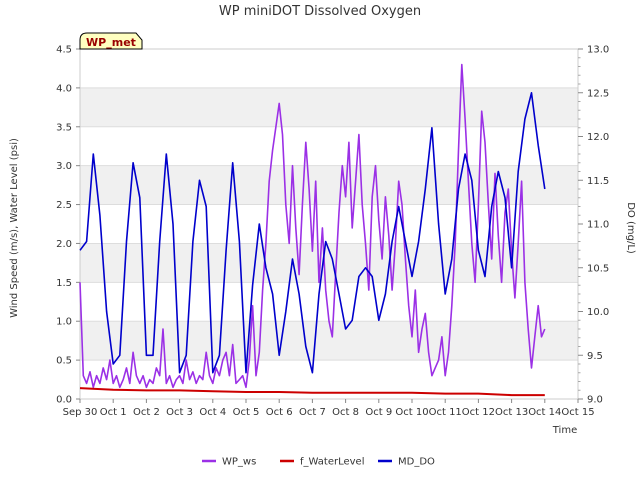  What do you see at coordinates (64, 244) in the screenshot?
I see `left-y-tick-label: 2.0` at bounding box center [64, 244].